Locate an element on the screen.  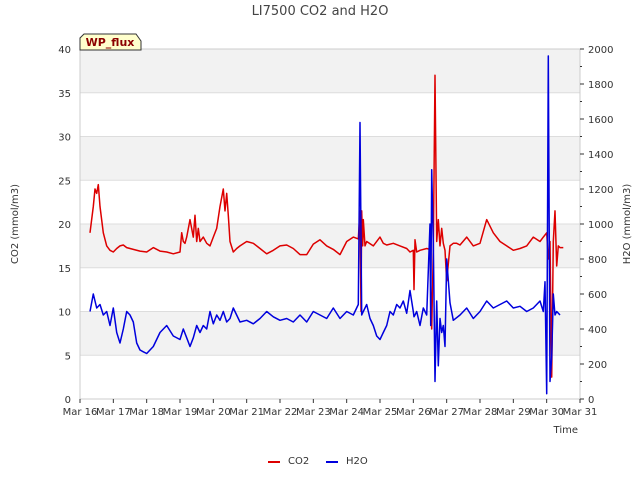
y-tick-label-left: 35 is located at coordinates (64, 94).